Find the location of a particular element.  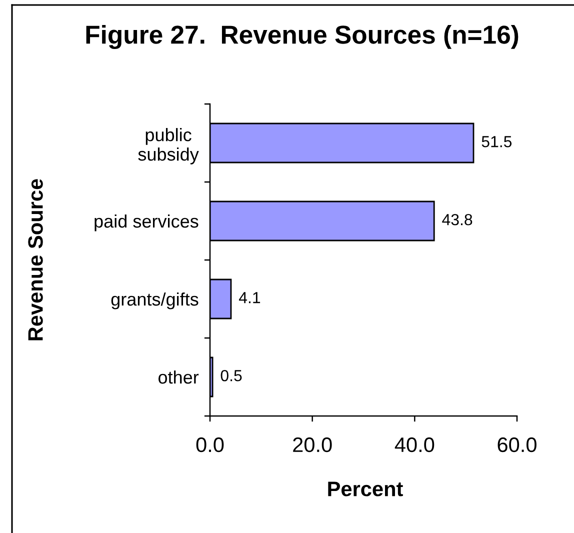

x-axis-title: Percent is located at coordinates (365, 489).